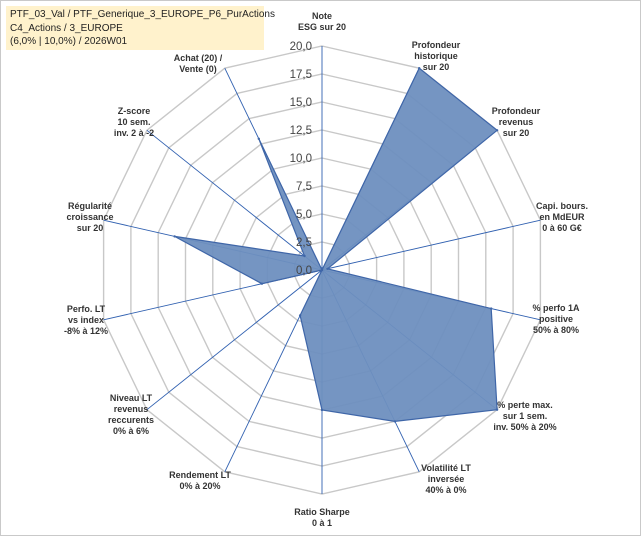 This screenshot has height=536, width=641. What do you see at coordinates (562, 228) in the screenshot?
I see `axis-label-3-line-2: 0 à 60 G€` at bounding box center [562, 228].